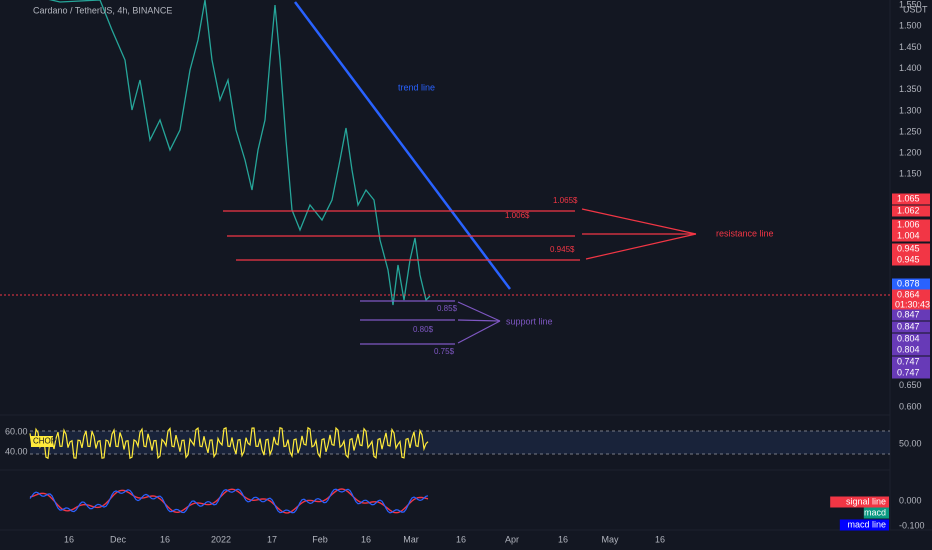 This screenshot has height=550, width=932. Describe the element at coordinates (908, 294) in the screenshot. I see `price-tag-label: 0.864` at that location.